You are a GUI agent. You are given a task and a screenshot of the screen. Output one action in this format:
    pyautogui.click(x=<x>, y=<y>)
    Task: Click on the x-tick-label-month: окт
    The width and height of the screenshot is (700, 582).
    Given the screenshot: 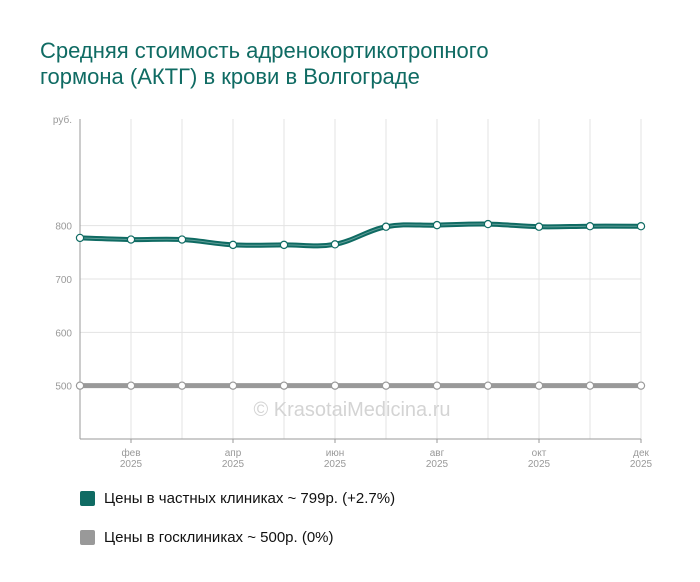 What is the action you would take?
    pyautogui.click(x=539, y=453)
    